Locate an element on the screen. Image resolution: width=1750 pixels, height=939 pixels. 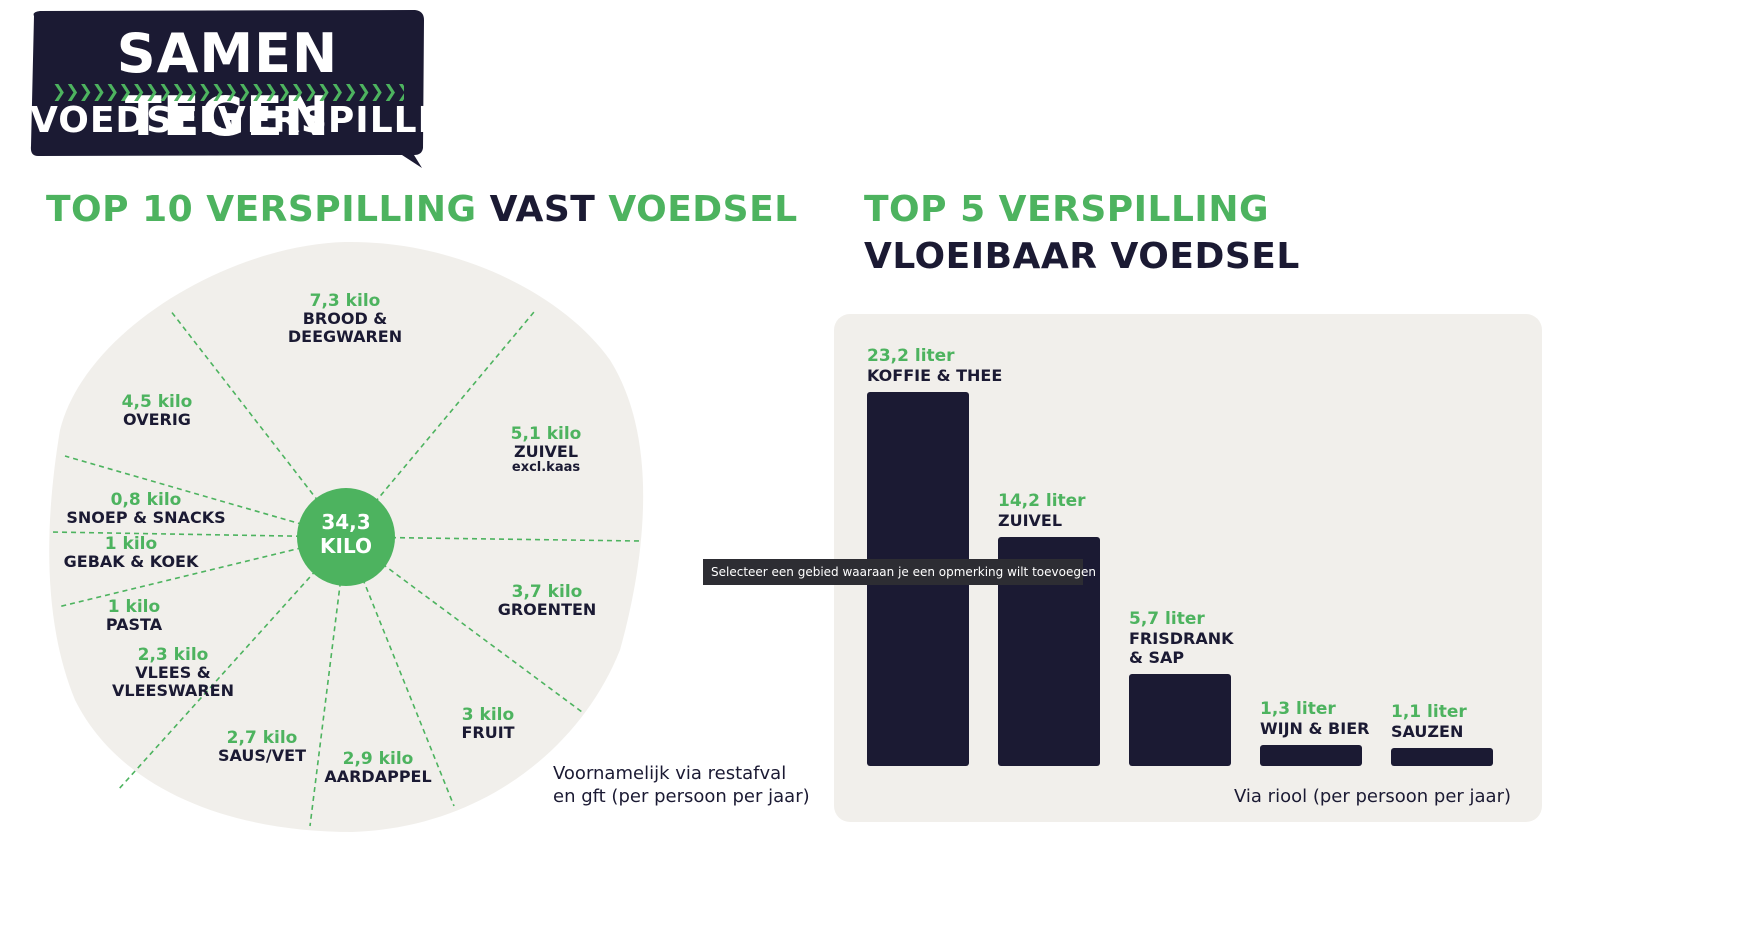
slice-category: GEBAK & KOEK is located at coordinates (131, 561).